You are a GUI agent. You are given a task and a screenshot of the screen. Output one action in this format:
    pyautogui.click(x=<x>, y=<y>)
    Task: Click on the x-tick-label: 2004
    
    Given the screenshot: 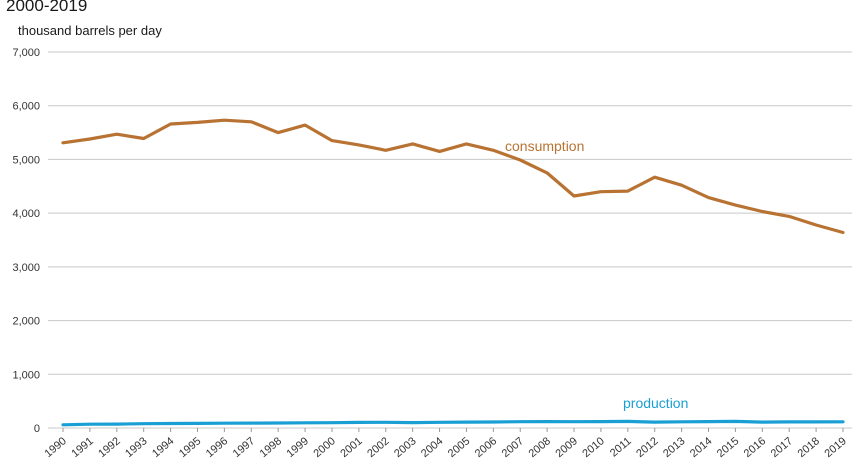 What is the action you would take?
    pyautogui.click(x=432, y=447)
    